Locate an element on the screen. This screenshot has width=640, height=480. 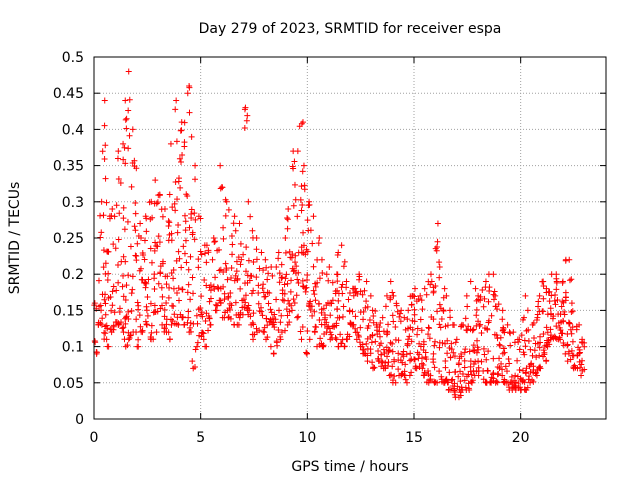
y-tick-label: 0.05 is located at coordinates (68, 384).